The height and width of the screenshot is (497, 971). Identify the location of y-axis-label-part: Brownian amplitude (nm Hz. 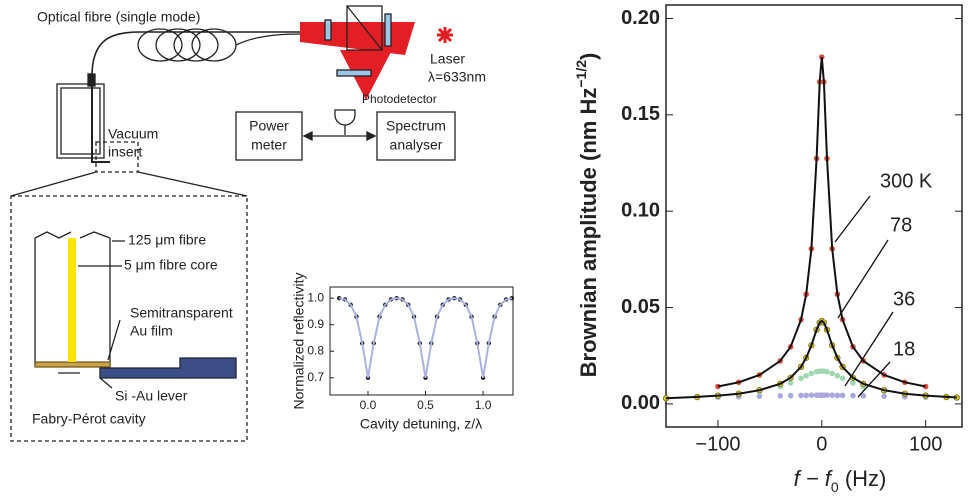
(588, 233).